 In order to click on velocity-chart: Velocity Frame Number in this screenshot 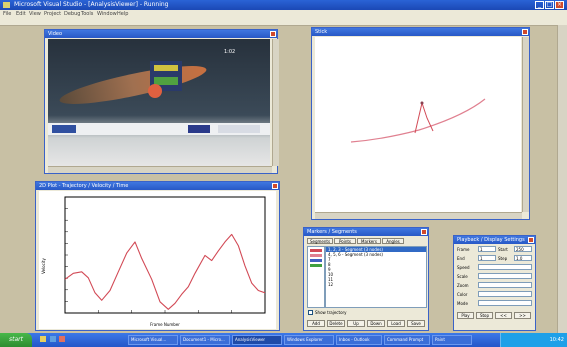, I will do `click(153, 261)`.